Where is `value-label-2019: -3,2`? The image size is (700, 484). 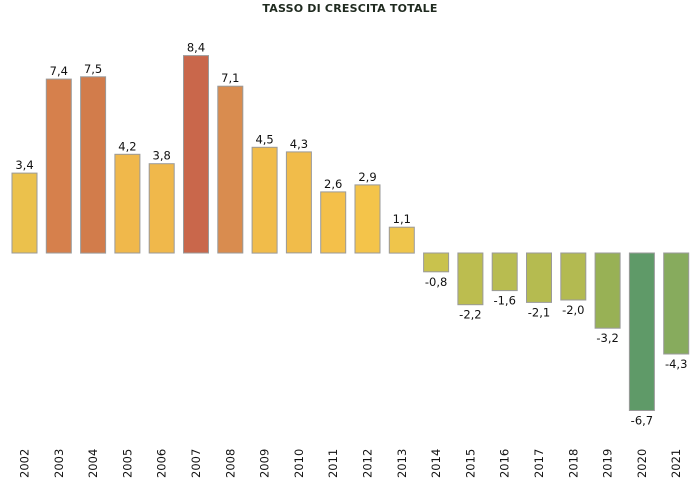
value-label-2019: -3,2 is located at coordinates (607, 338).